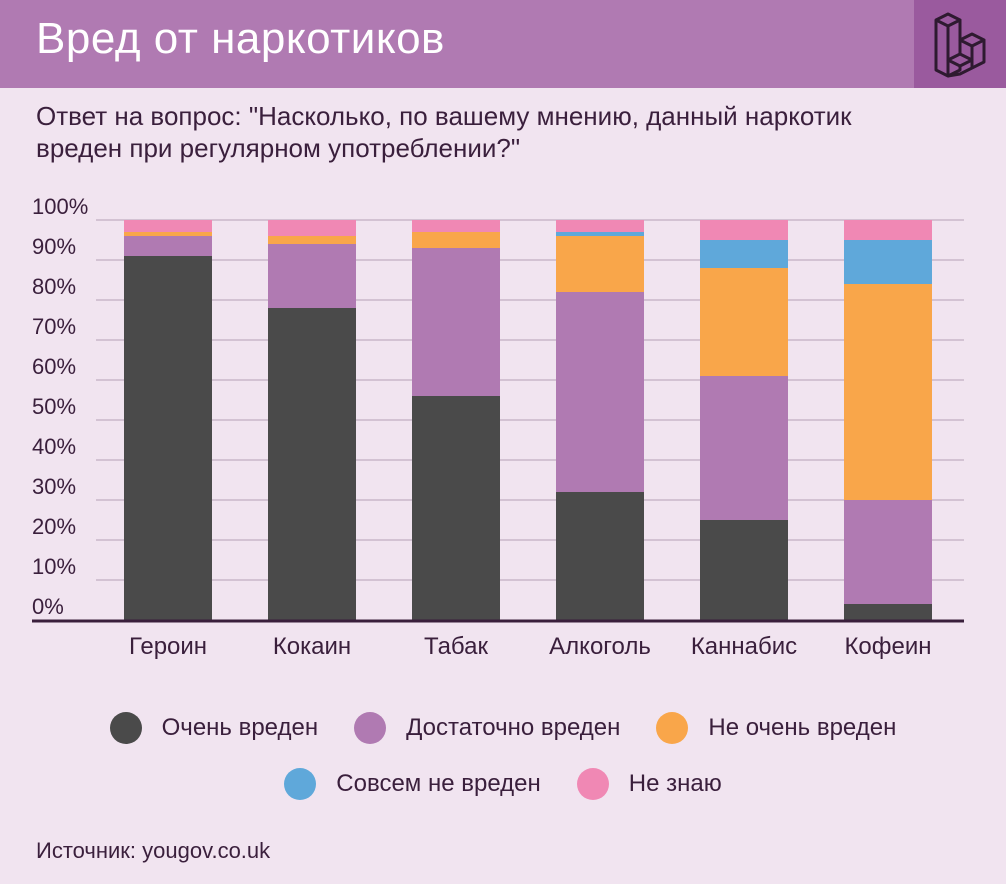  Describe the element at coordinates (312, 646) in the screenshot. I see `x-tick-label: Кокаин` at that location.